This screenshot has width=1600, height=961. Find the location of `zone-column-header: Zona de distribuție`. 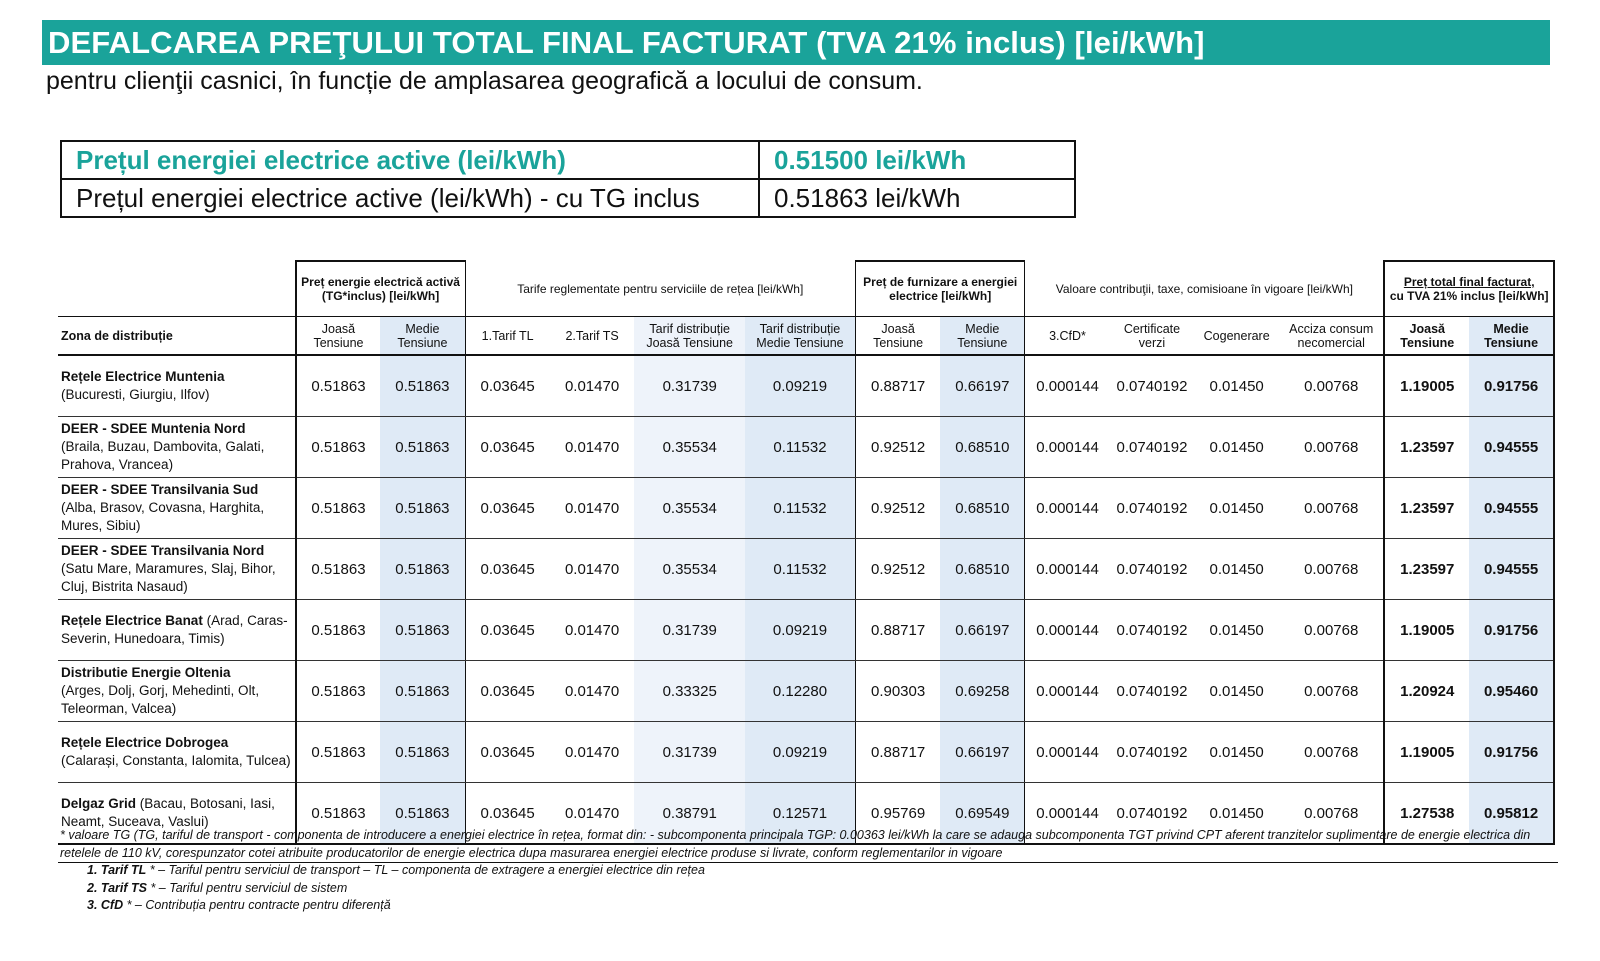

zone-column-header: Zona de distribuție is located at coordinates (177, 336).